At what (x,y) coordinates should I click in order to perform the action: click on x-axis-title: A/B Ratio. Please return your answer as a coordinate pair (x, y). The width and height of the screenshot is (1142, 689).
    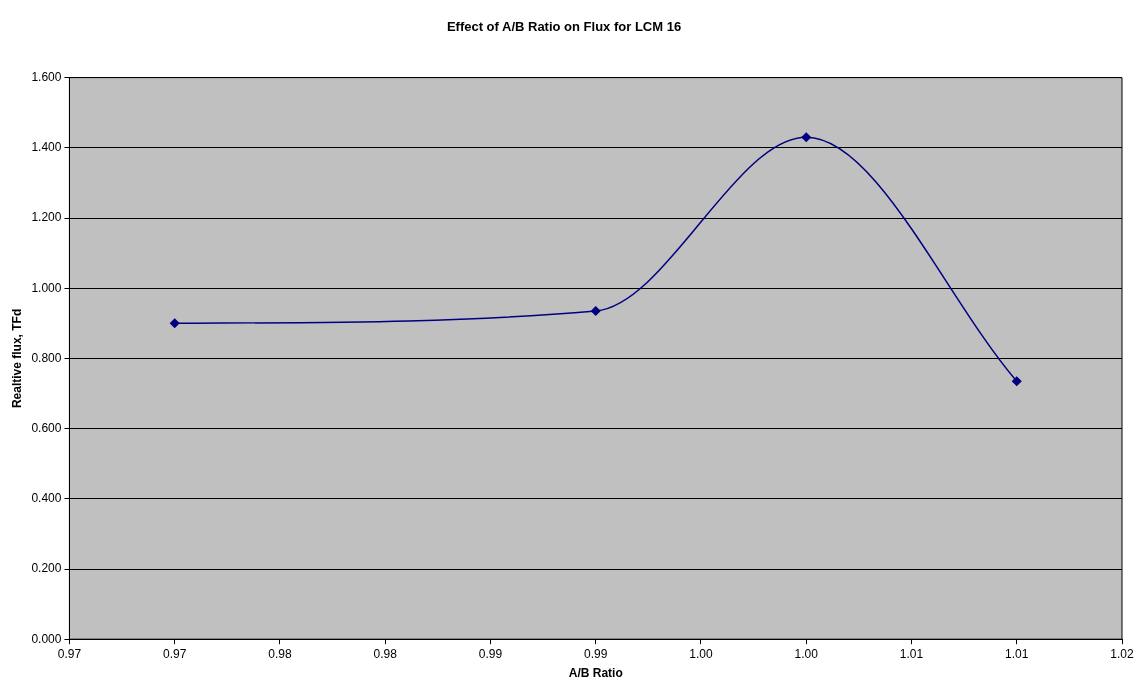
    Looking at the image, I should click on (595, 673).